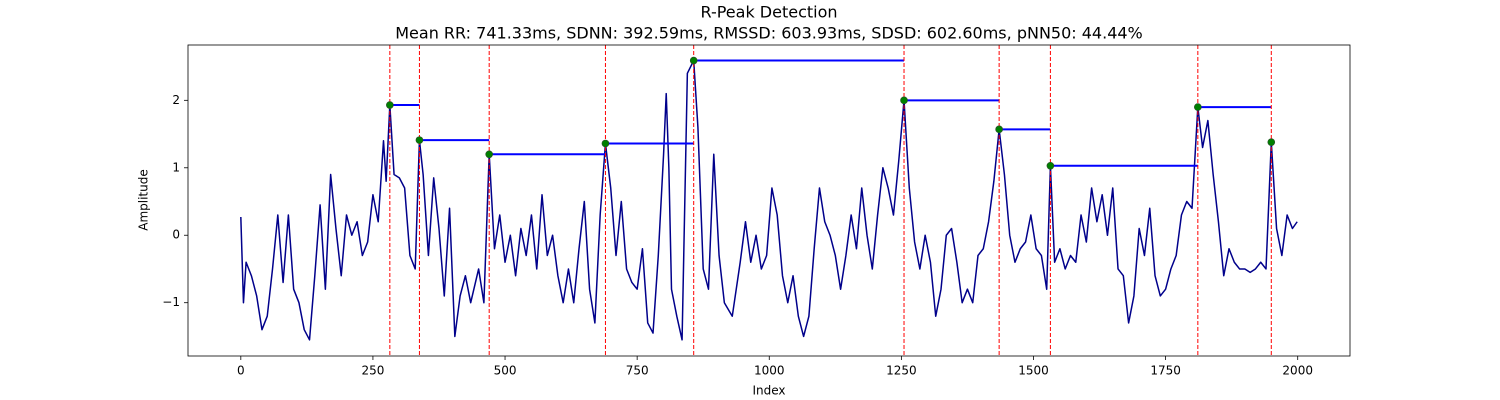 The width and height of the screenshot is (1500, 400). What do you see at coordinates (768, 391) in the screenshot?
I see `x-axis-label: Index` at bounding box center [768, 391].